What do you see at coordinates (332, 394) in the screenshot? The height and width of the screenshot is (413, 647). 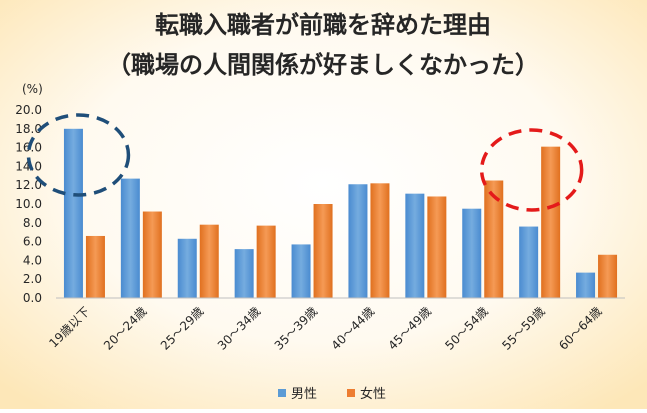 I see `legend: 男性 女性` at bounding box center [332, 394].